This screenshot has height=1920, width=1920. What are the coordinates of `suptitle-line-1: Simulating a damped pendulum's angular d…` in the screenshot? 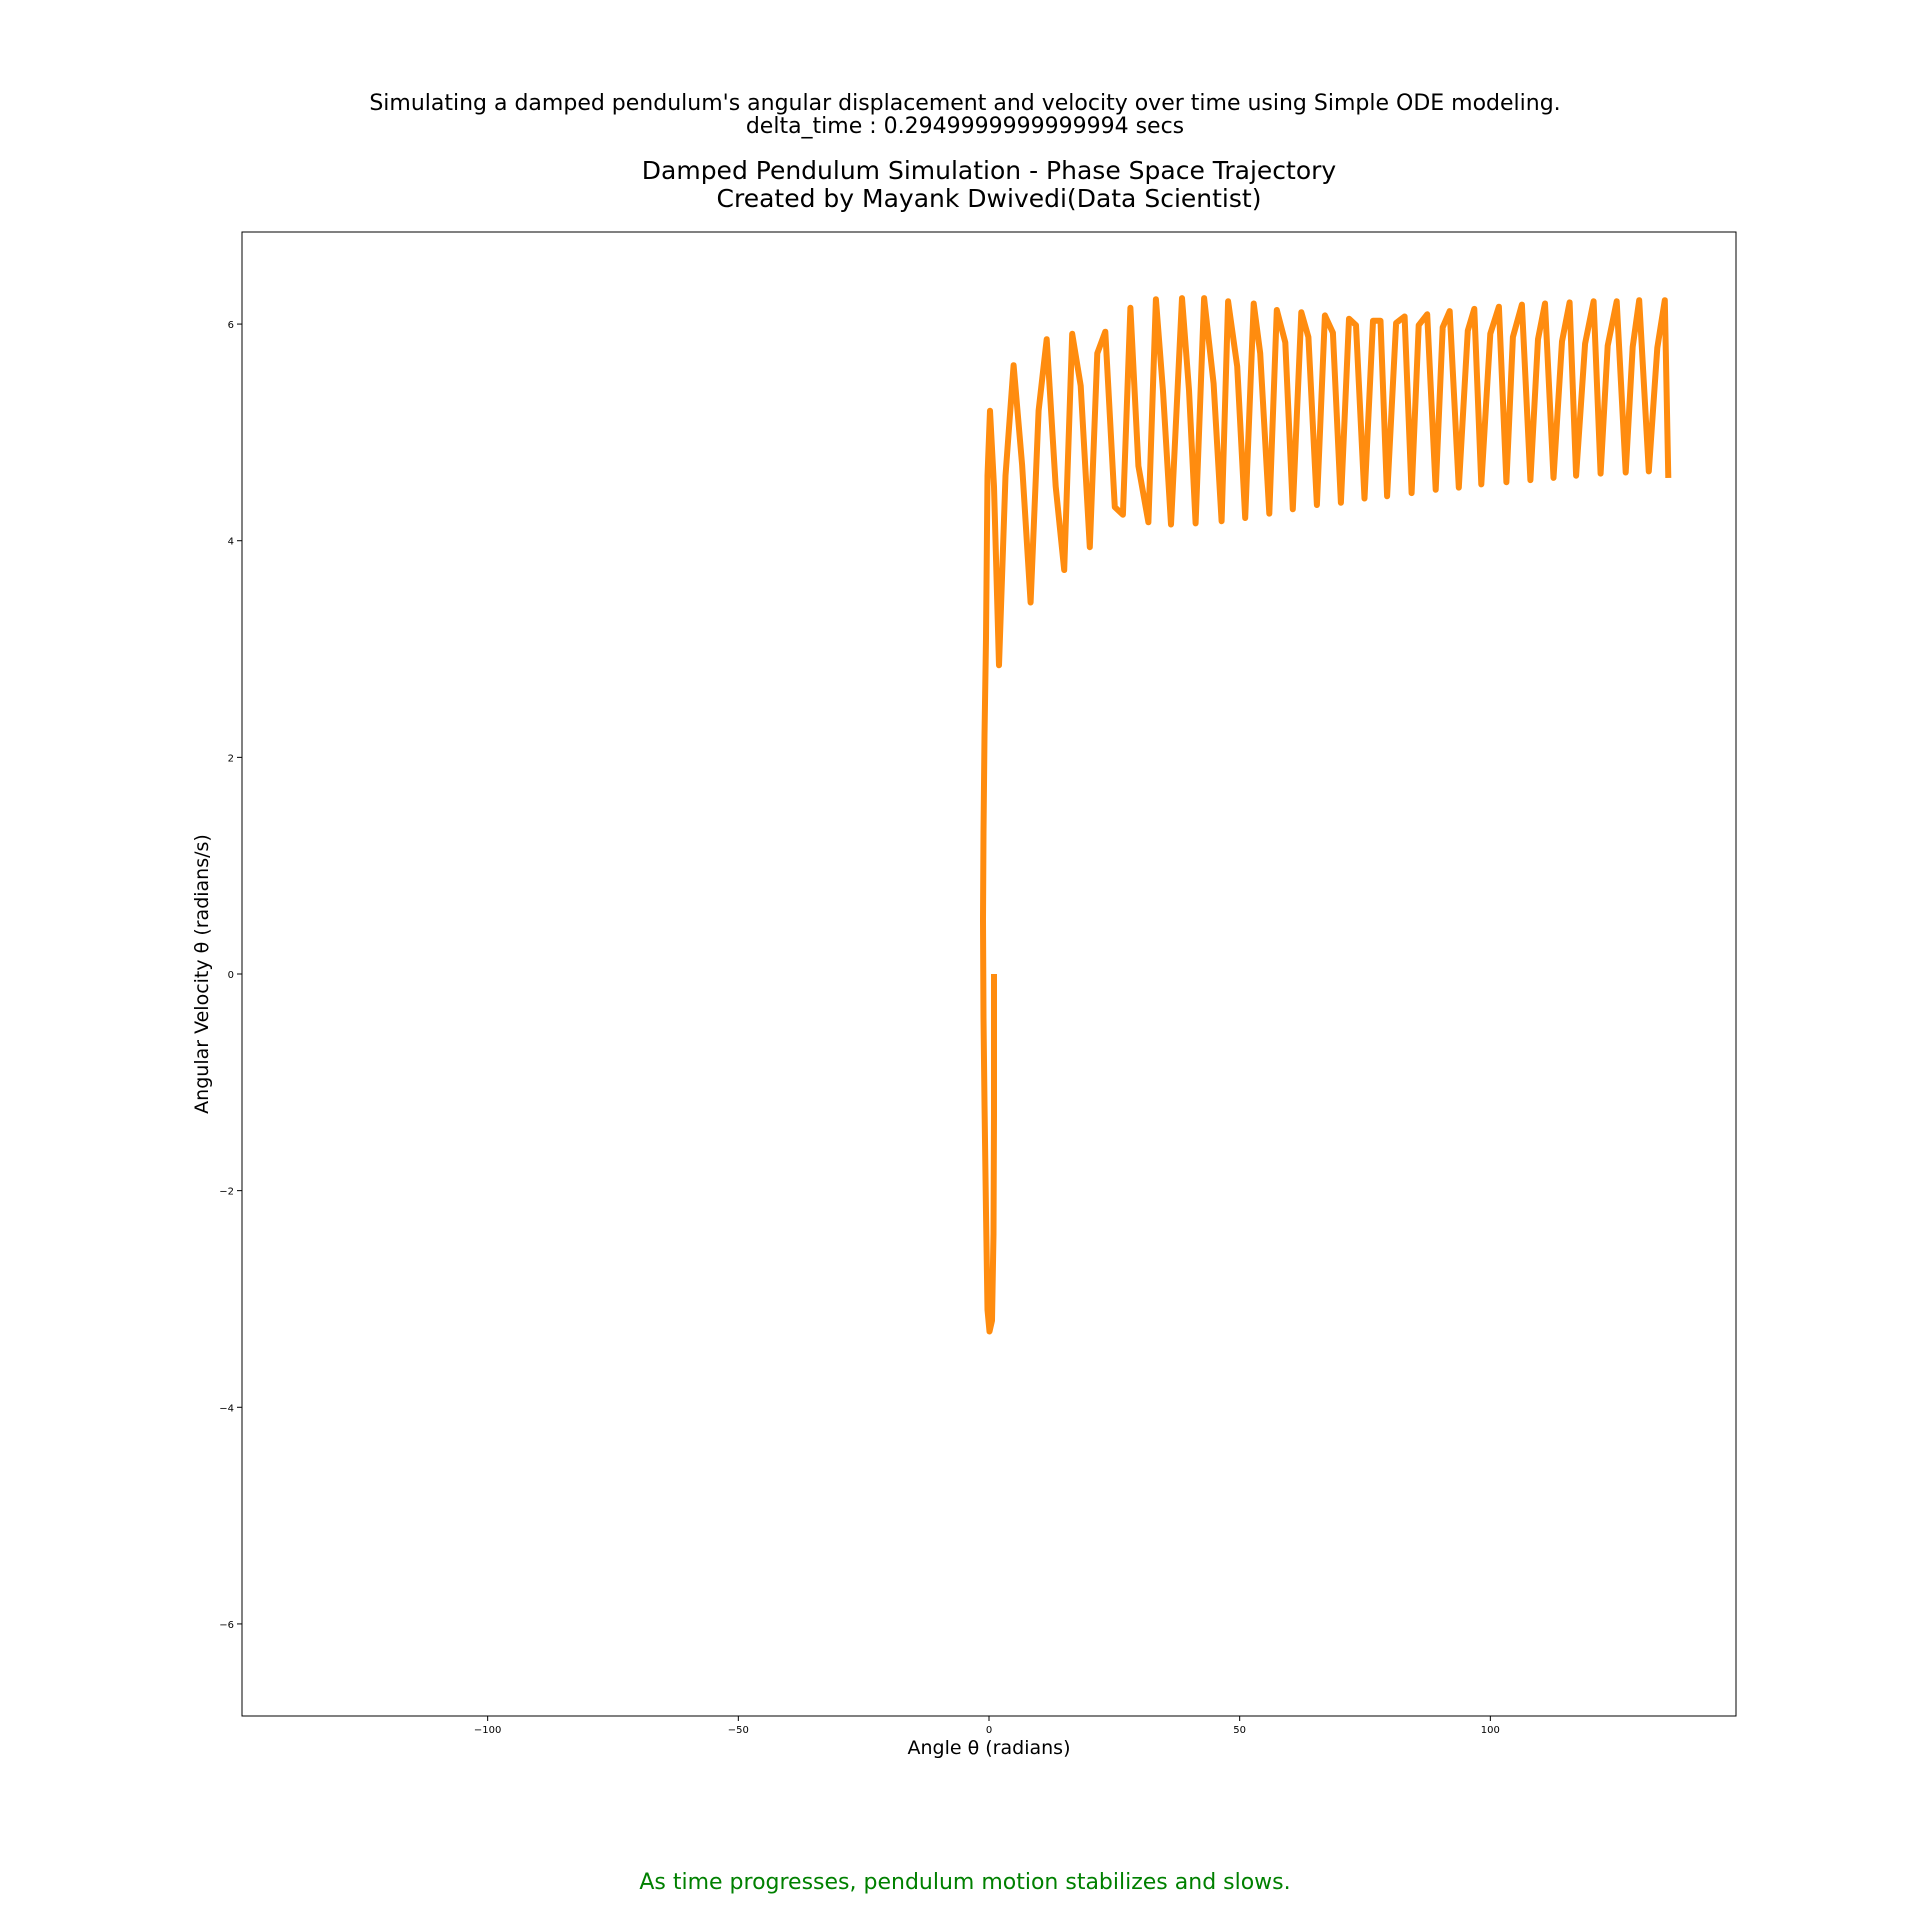 It's located at (965, 103).